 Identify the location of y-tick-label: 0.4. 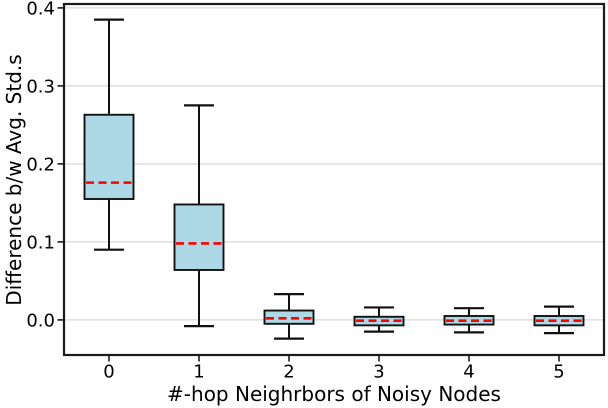
(40, 9).